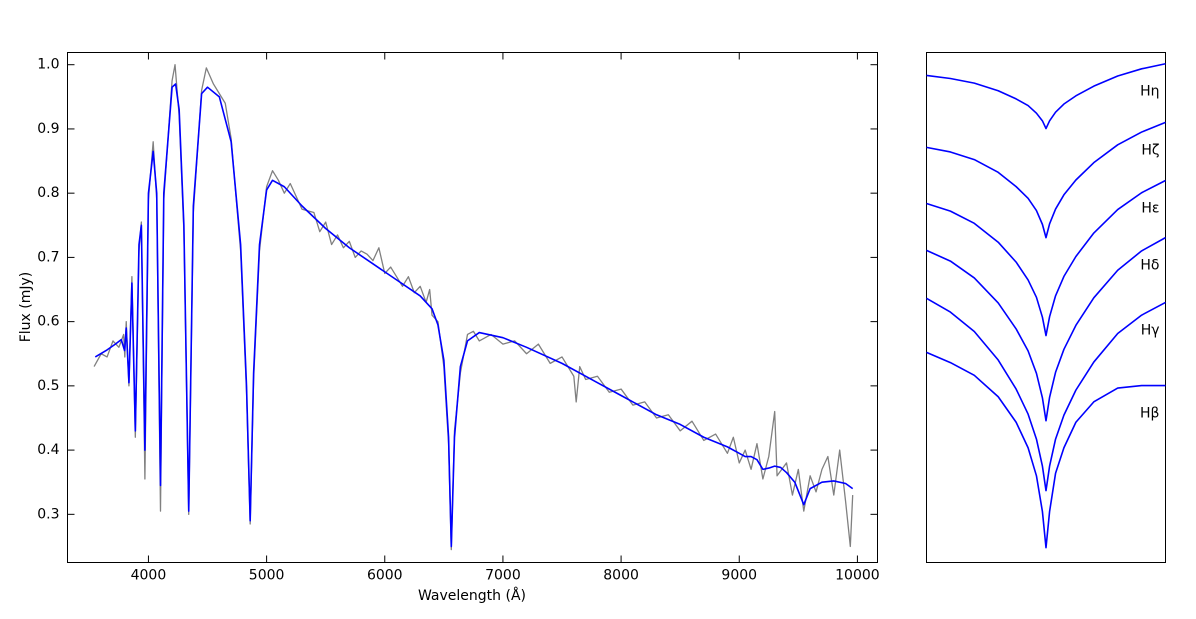 The height and width of the screenshot is (619, 1196). Describe the element at coordinates (503, 576) in the screenshot. I see `x-tick-label: 7000` at that location.